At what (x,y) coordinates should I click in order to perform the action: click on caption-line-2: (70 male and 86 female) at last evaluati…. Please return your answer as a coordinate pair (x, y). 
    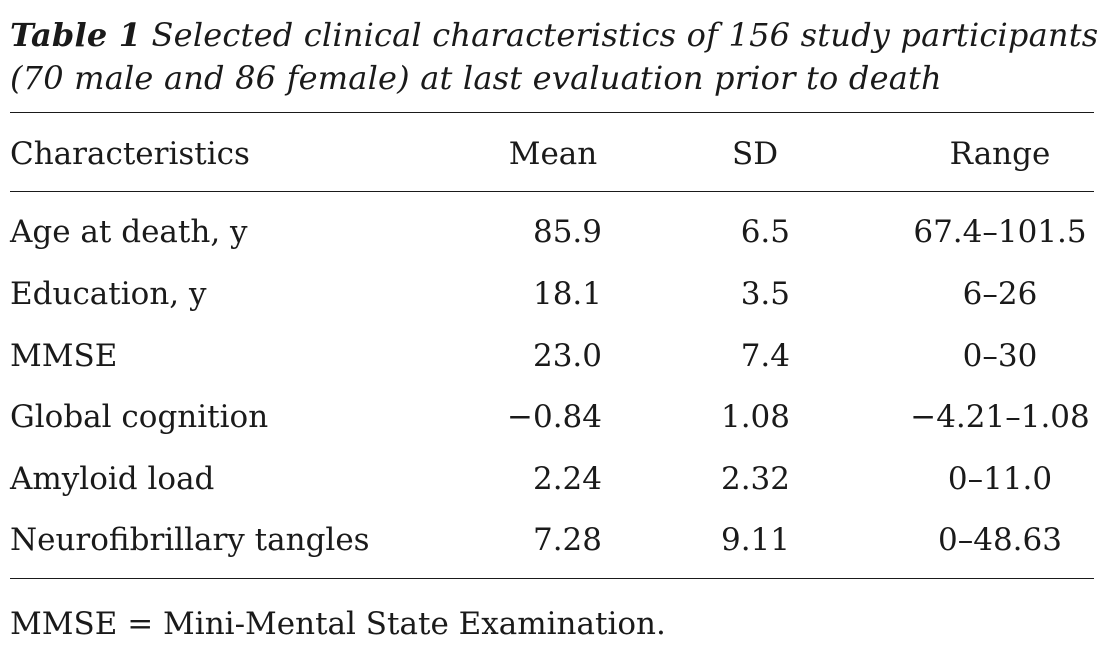
    Looking at the image, I should click on (476, 78).